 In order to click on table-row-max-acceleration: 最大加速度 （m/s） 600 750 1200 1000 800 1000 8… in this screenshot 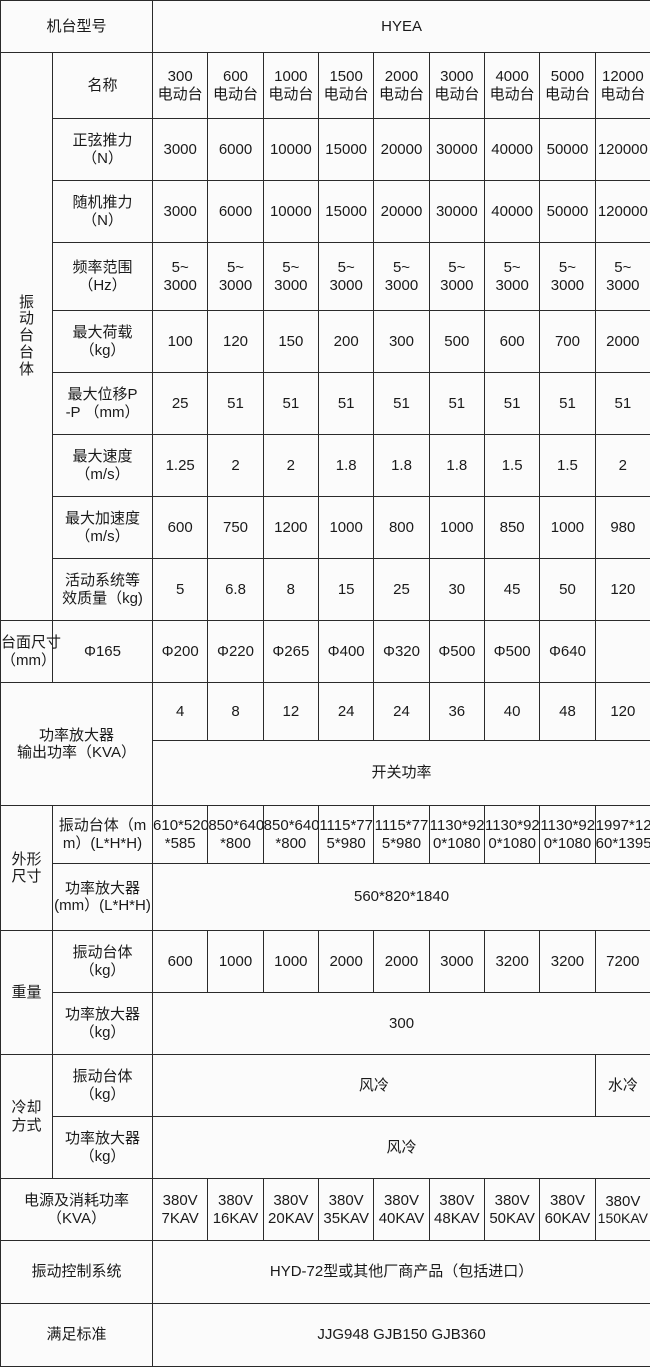, I will do `click(325, 528)`.